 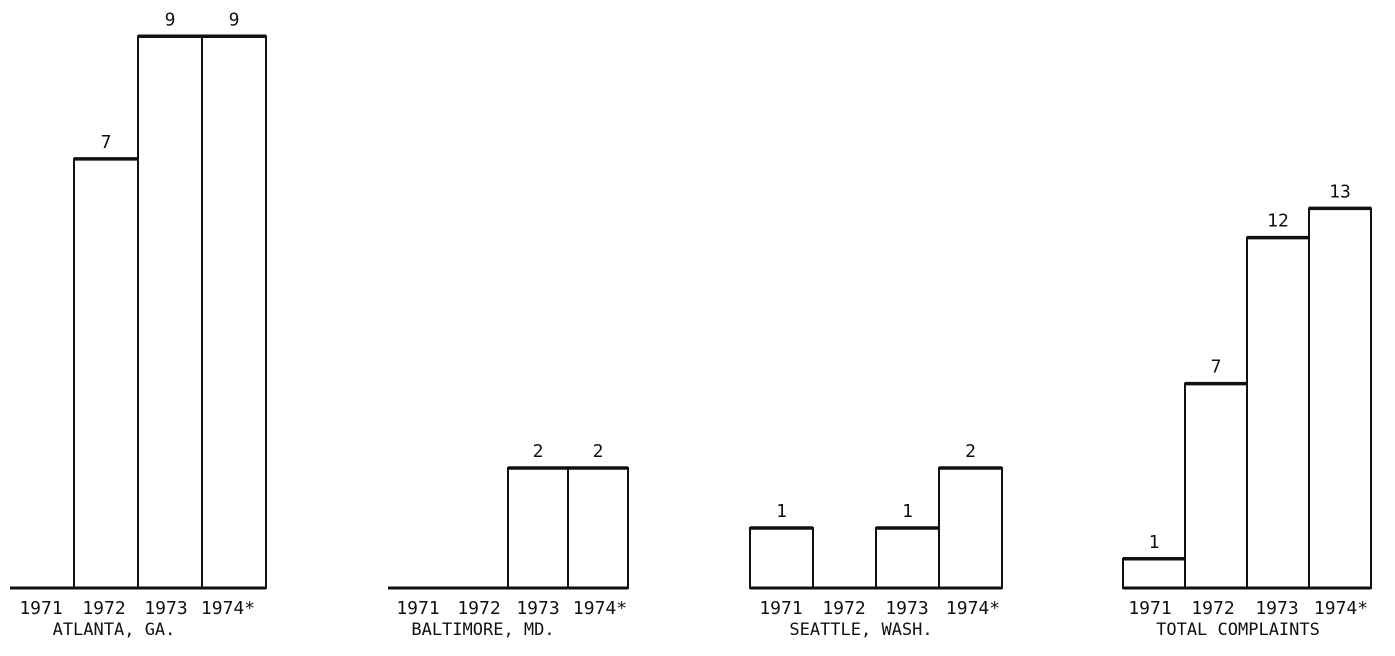 What do you see at coordinates (537, 608) in the screenshot?
I see `baltimore-md-tick-label: 1973` at bounding box center [537, 608].